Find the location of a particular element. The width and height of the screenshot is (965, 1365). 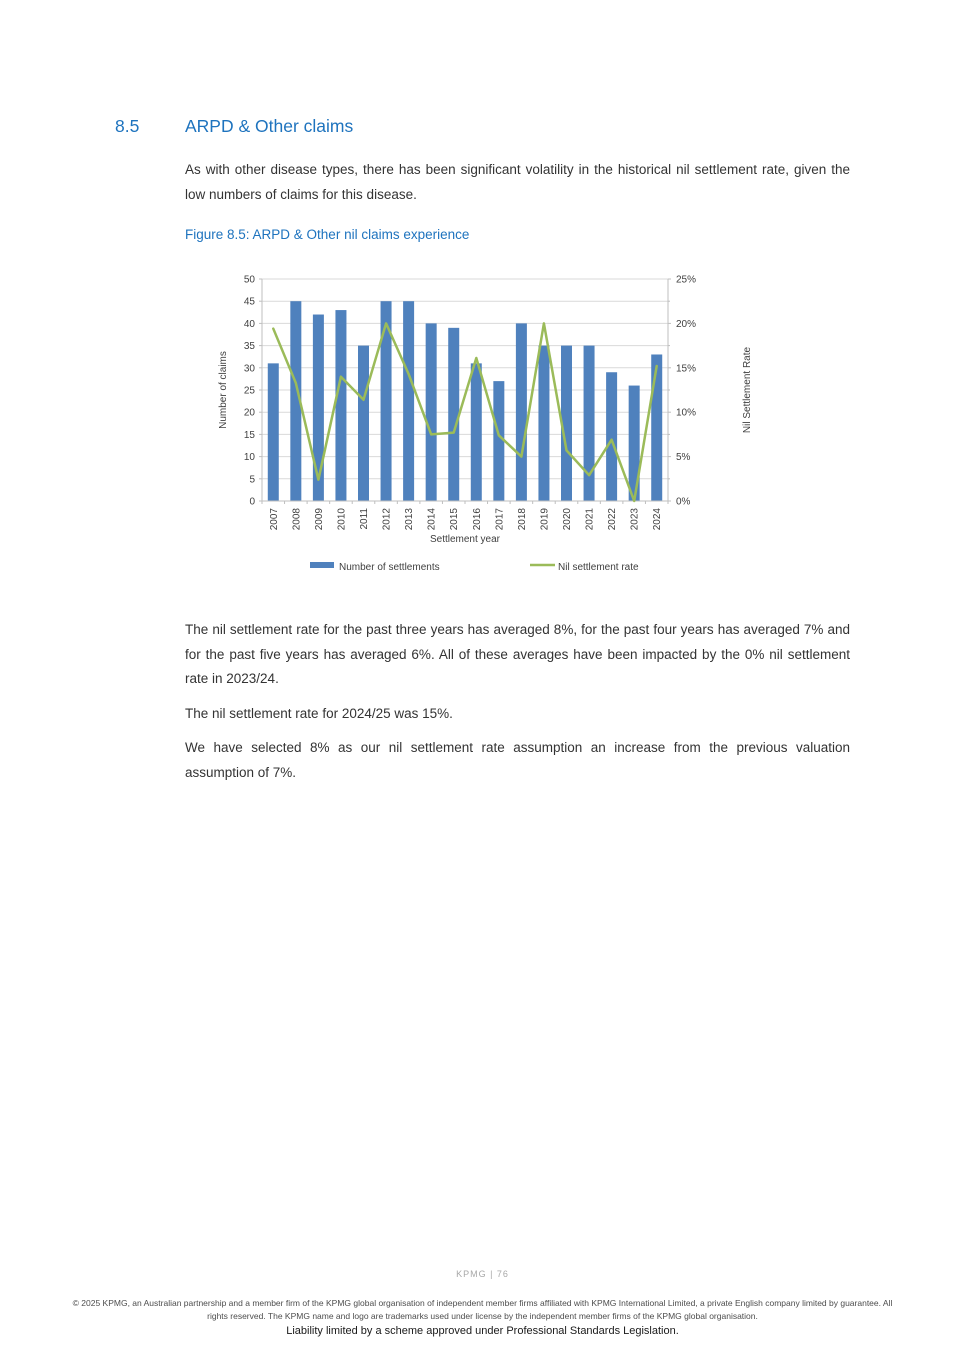

left-axis-tick-label: 35 is located at coordinates (250, 346).